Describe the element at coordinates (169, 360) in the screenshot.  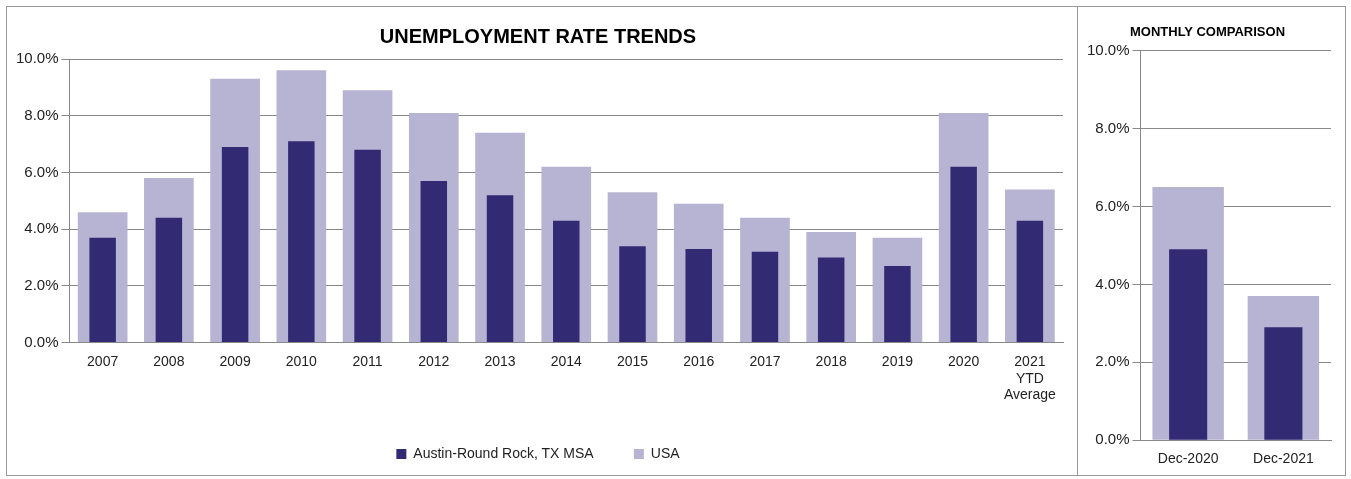
I see `x-tick-label: 2008` at that location.